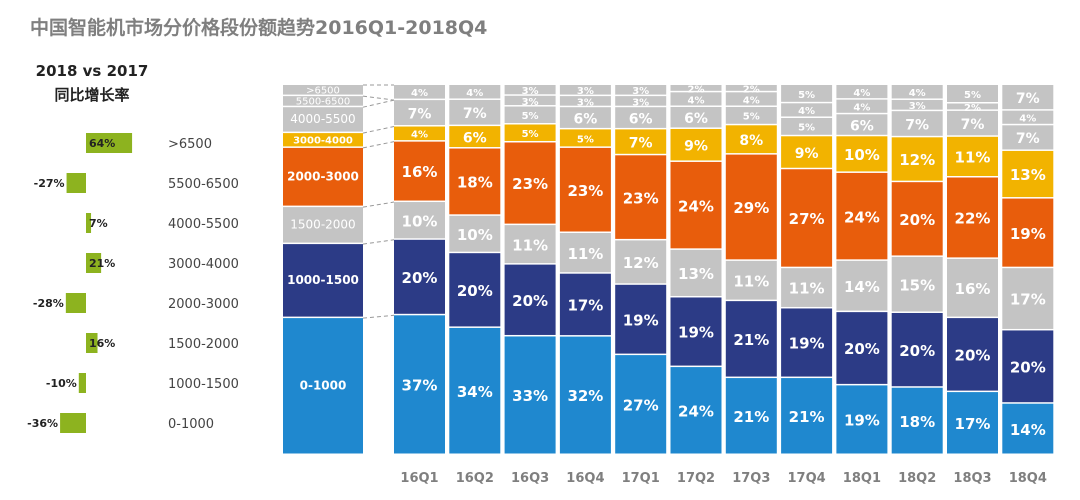 This screenshot has width=1080, height=500. What do you see at coordinates (203, 344) in the screenshot?
I see `segment-label: 1500-2000` at bounding box center [203, 344].